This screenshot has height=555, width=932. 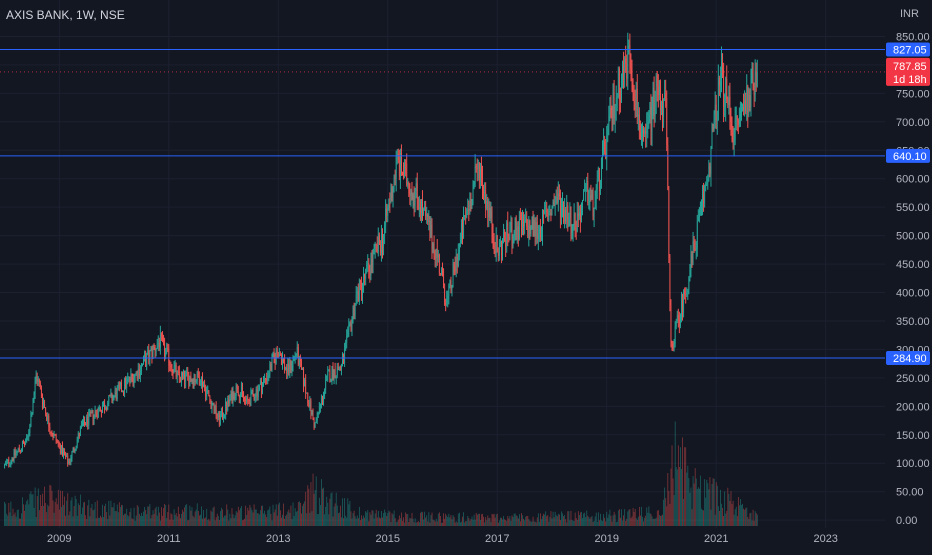 What do you see at coordinates (442, 539) in the screenshot?
I see `time-axis: 2009 2011 2013 2015 2017 2019 2021 2023` at bounding box center [442, 539].